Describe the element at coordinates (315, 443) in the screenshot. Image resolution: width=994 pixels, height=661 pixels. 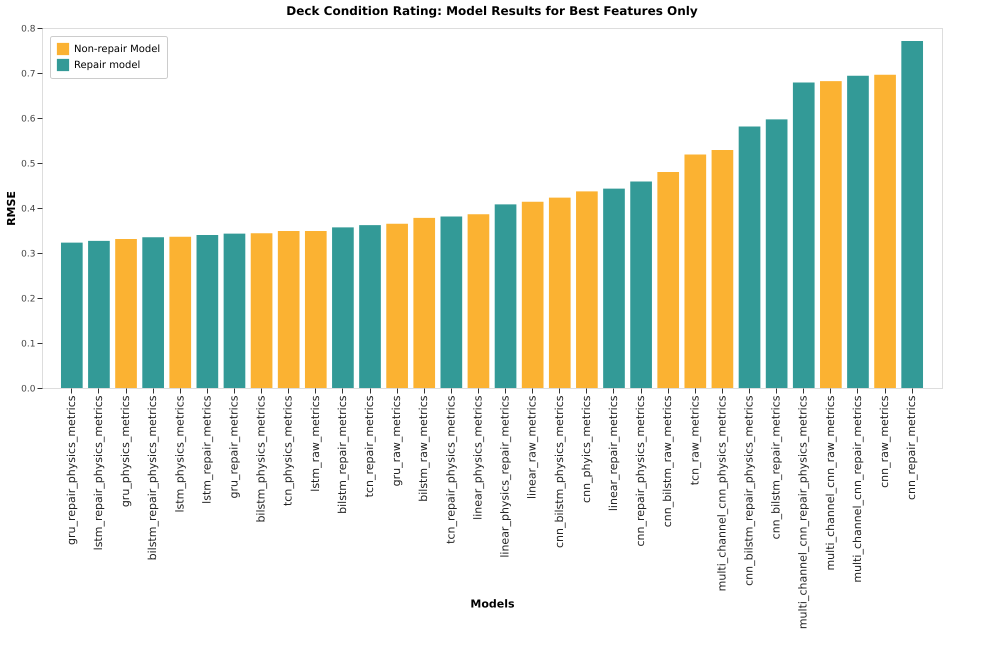
I see `x-tick-label: lstm_raw_metrics` at that location.